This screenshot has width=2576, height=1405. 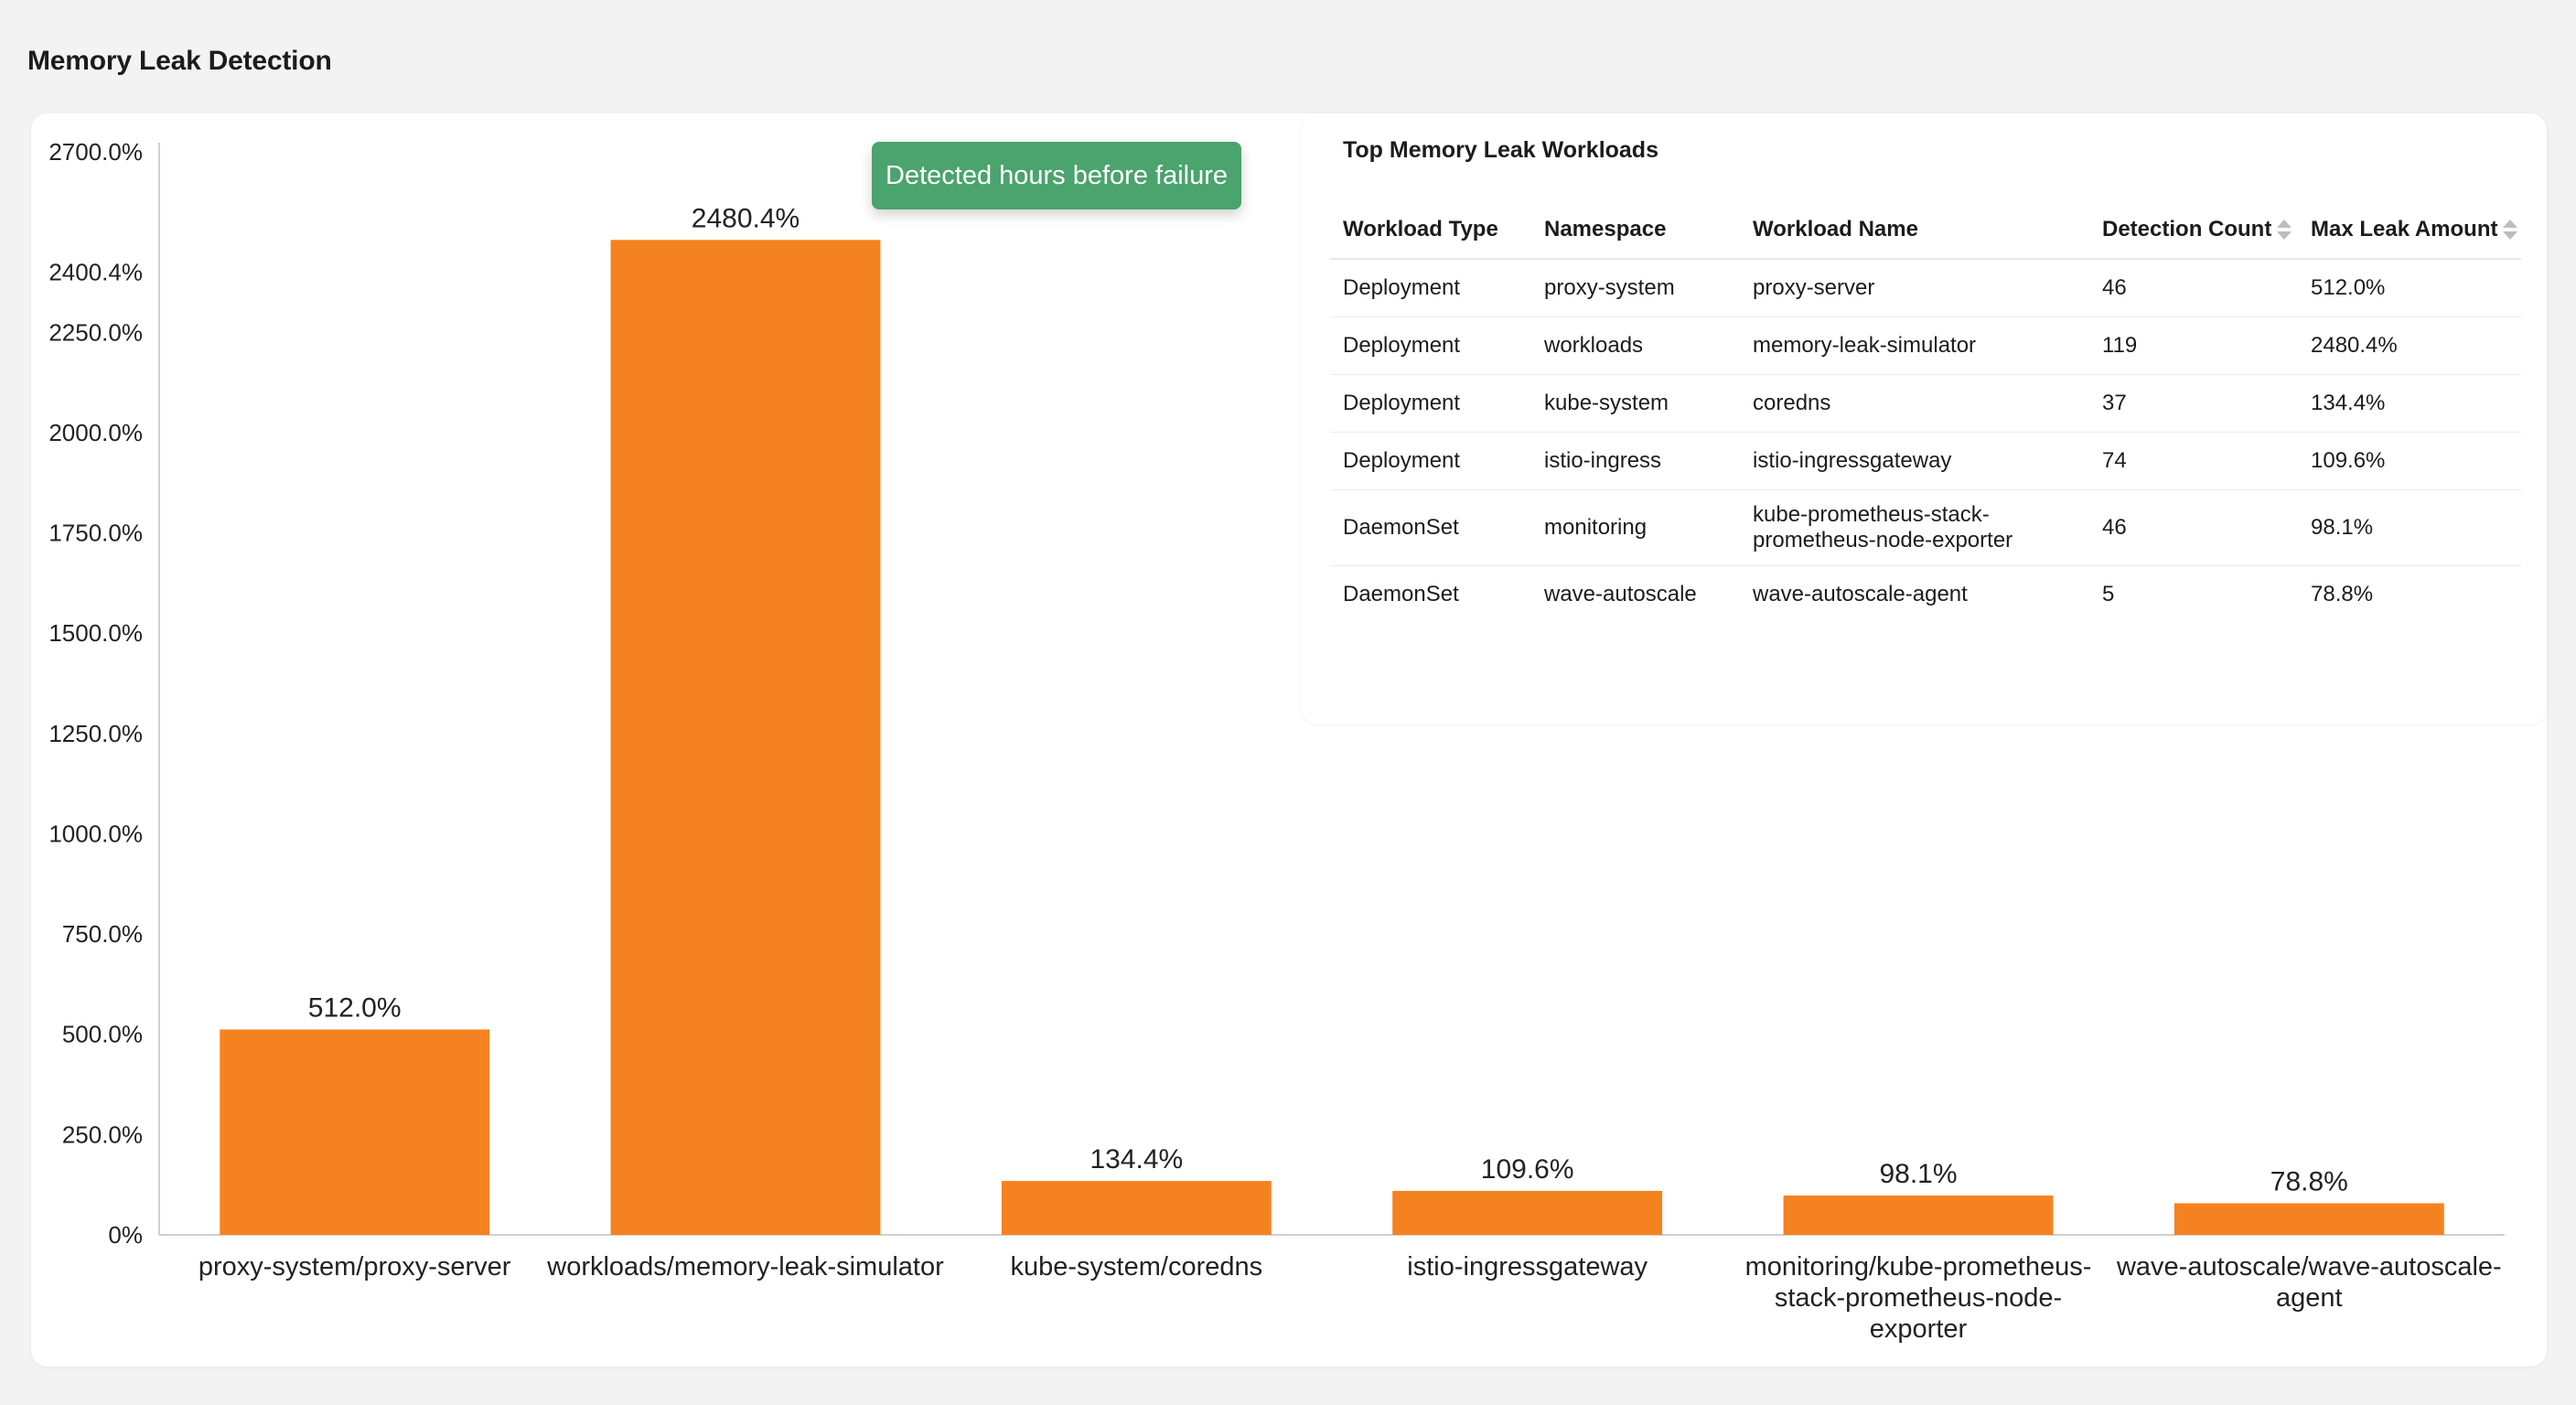 What do you see at coordinates (1421, 229) in the screenshot?
I see `col-header-label: Workload Type` at bounding box center [1421, 229].